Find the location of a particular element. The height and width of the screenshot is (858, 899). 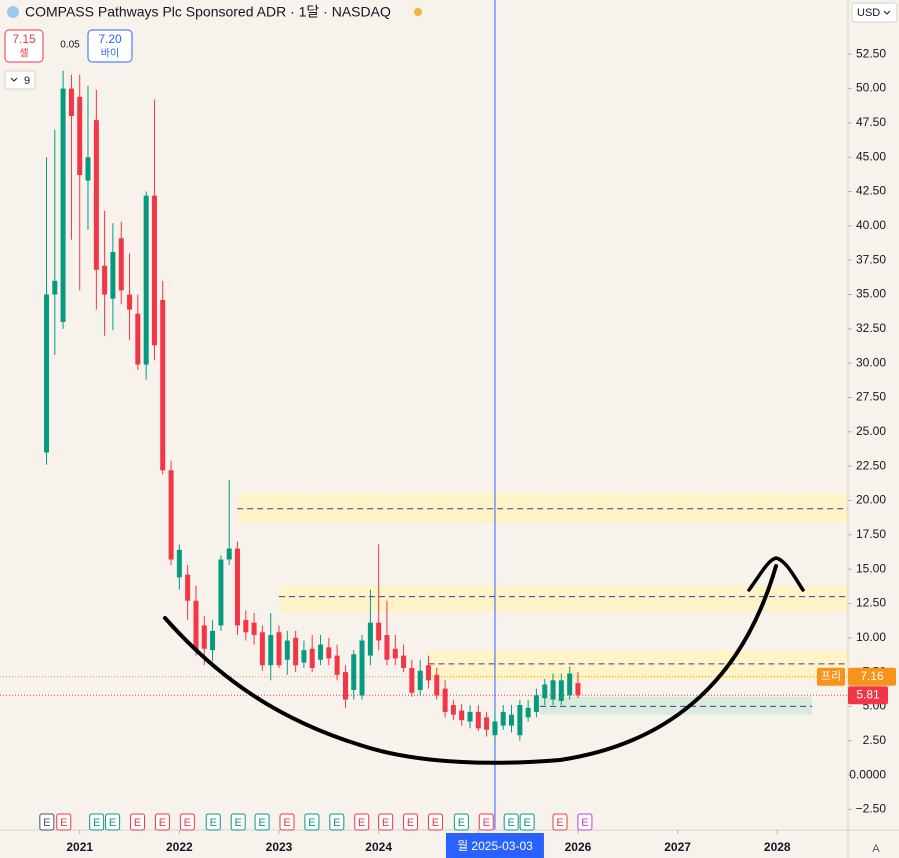

pre-market-price-box is located at coordinates (872, 676).